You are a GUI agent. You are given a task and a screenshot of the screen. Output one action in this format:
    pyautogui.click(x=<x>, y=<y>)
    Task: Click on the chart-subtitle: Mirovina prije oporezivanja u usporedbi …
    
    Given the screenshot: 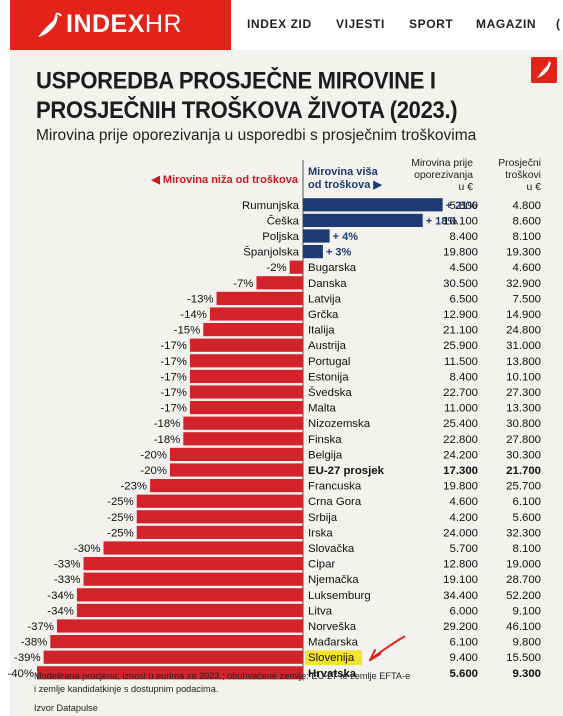 What is the action you would take?
    pyautogui.click(x=256, y=135)
    